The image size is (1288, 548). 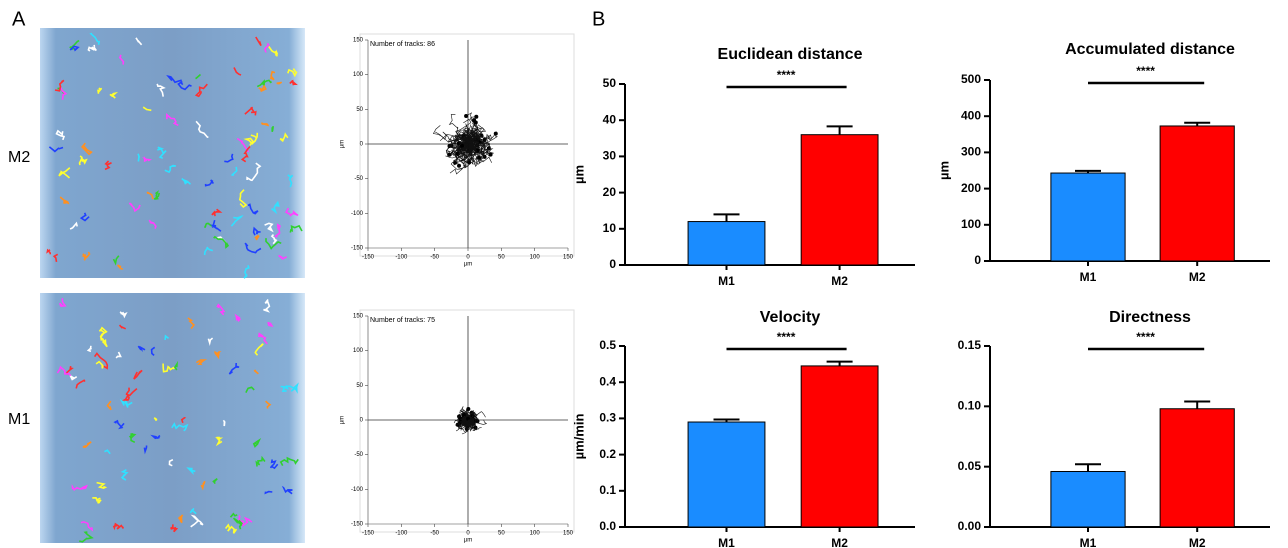 What do you see at coordinates (501, 258) in the screenshot?
I see `x-tick-label: 50` at bounding box center [501, 258].